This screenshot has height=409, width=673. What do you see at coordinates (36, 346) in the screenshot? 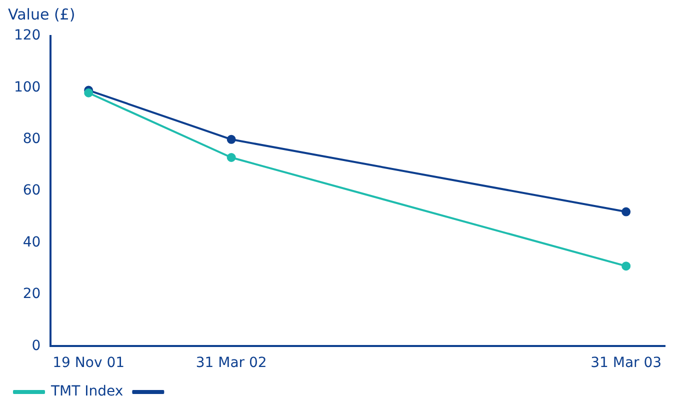
I see `y-tick-label: 0` at bounding box center [36, 346].